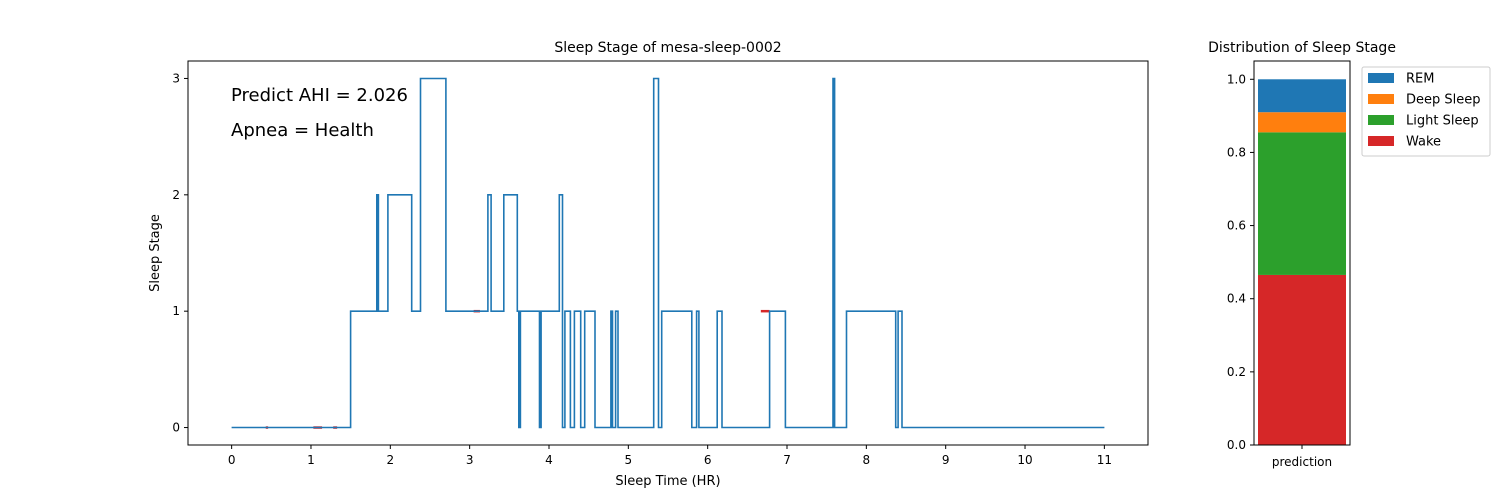  What do you see at coordinates (470, 460) in the screenshot?
I see `x-tick-label-3: 3` at bounding box center [470, 460].